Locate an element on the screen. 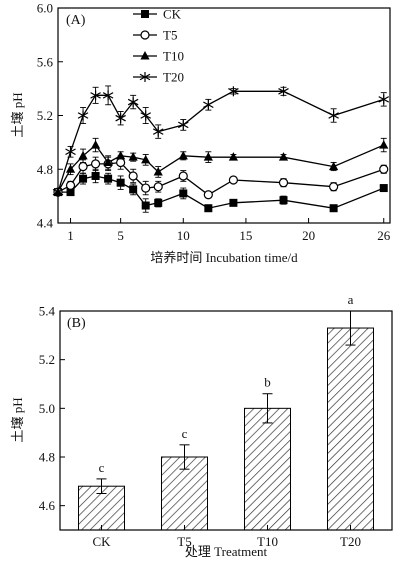 The image size is (415, 563). x-tick-label-a: 5 is located at coordinates (120, 235).